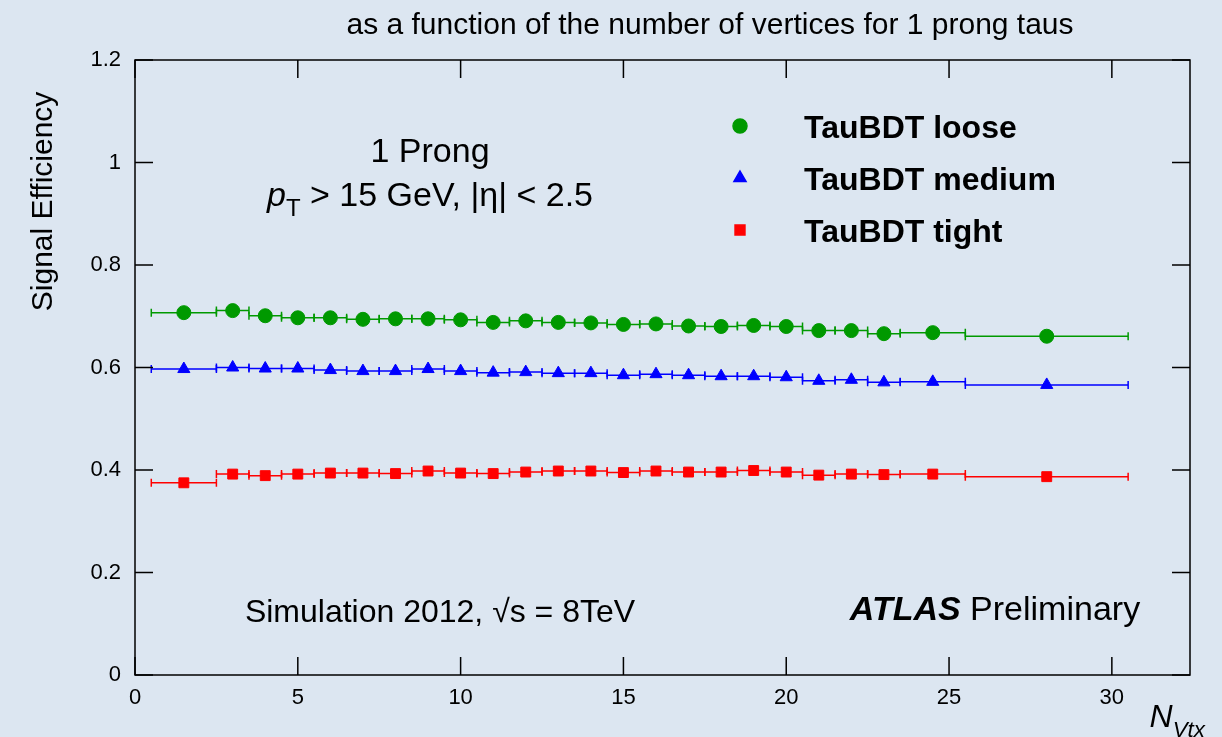 Image resolution: width=1222 pixels, height=737 pixels. What do you see at coordinates (710, 23) in the screenshot?
I see `chart-title: as a function of the number of vertices for 1 prong taus` at bounding box center [710, 23].